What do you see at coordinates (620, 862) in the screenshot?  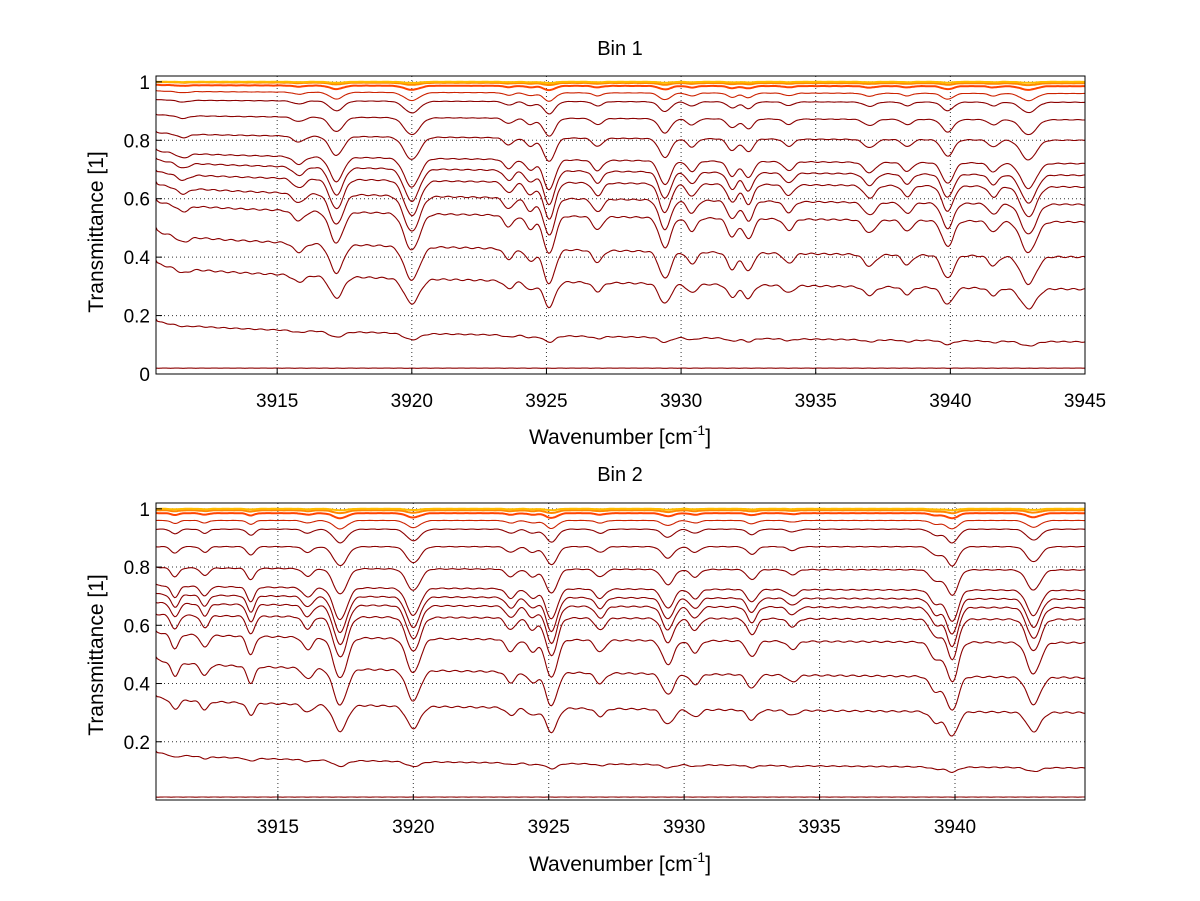 I see `bin-2-xlabel: Wavenumber [cm-1]` at bounding box center [620, 862].